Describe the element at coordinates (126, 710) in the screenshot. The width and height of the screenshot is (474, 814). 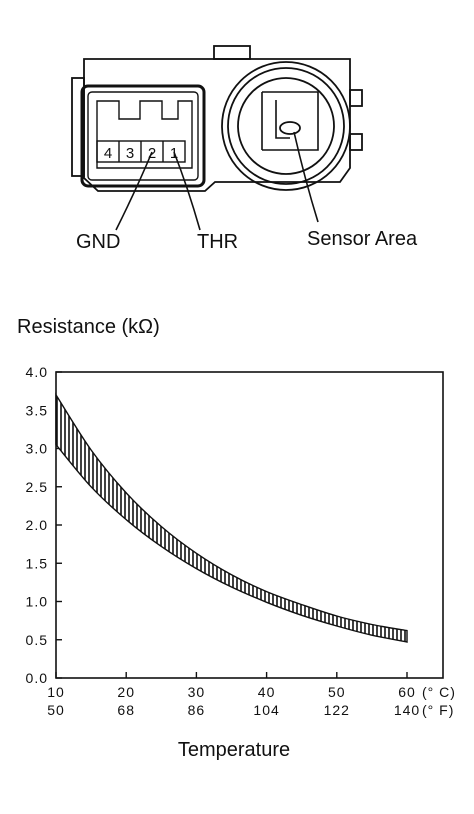
I see `x-tick-label-fahrenheit: 68` at that location.